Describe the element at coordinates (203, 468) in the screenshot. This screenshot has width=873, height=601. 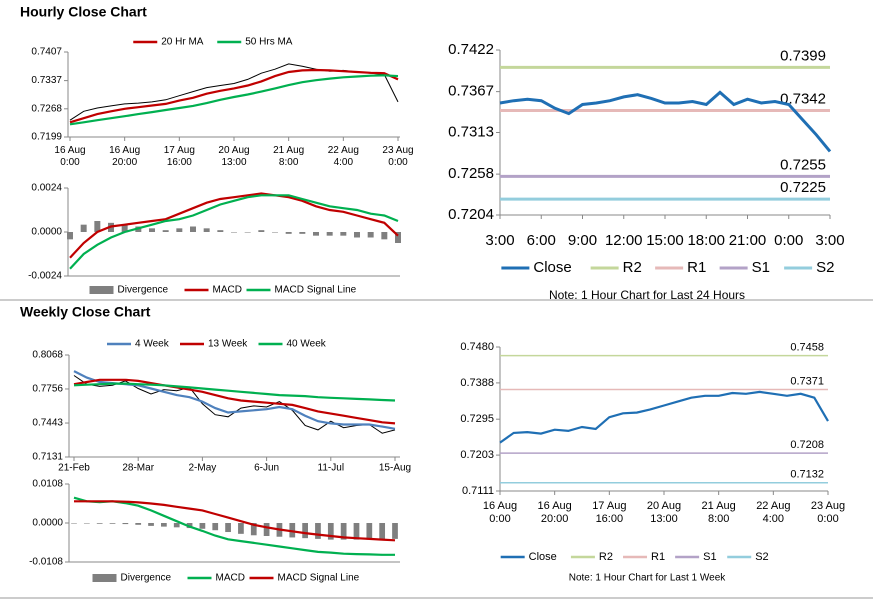
I see `x-tick-label: 2-May` at that location.